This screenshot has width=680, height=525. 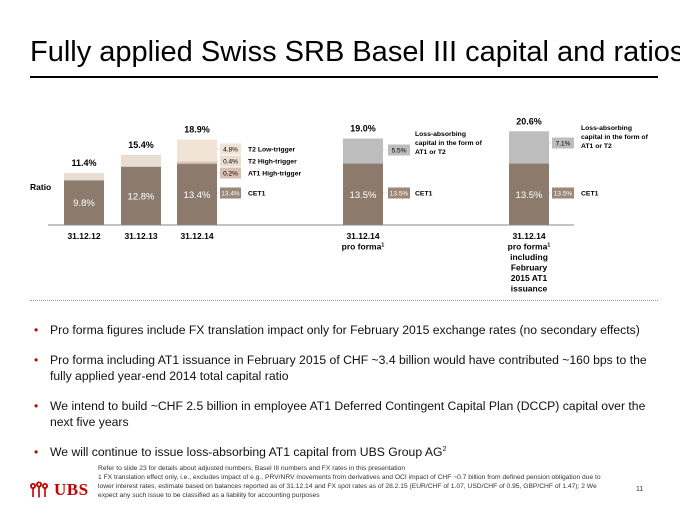 What do you see at coordinates (272, 150) in the screenshot?
I see `legend-label: T2 Low-trigger` at bounding box center [272, 150].